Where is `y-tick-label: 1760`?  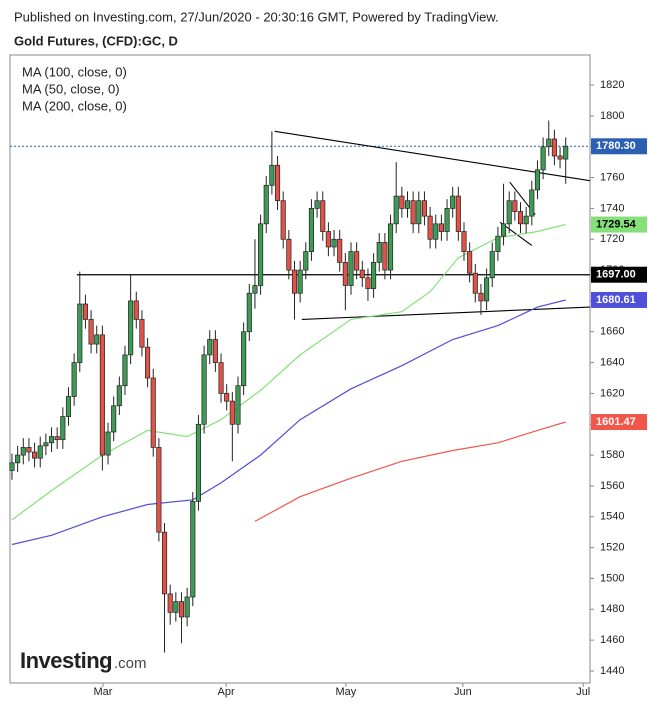 y-tick-label: 1760 is located at coordinates (612, 177).